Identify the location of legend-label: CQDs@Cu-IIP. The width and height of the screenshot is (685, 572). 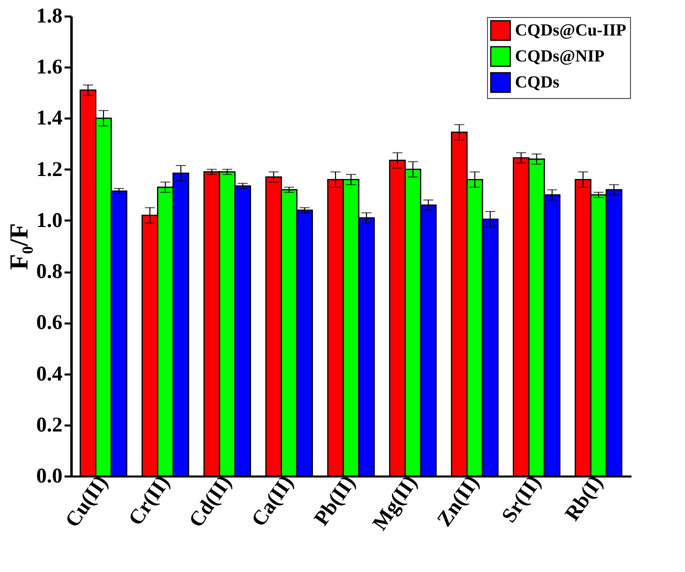
(570, 30).